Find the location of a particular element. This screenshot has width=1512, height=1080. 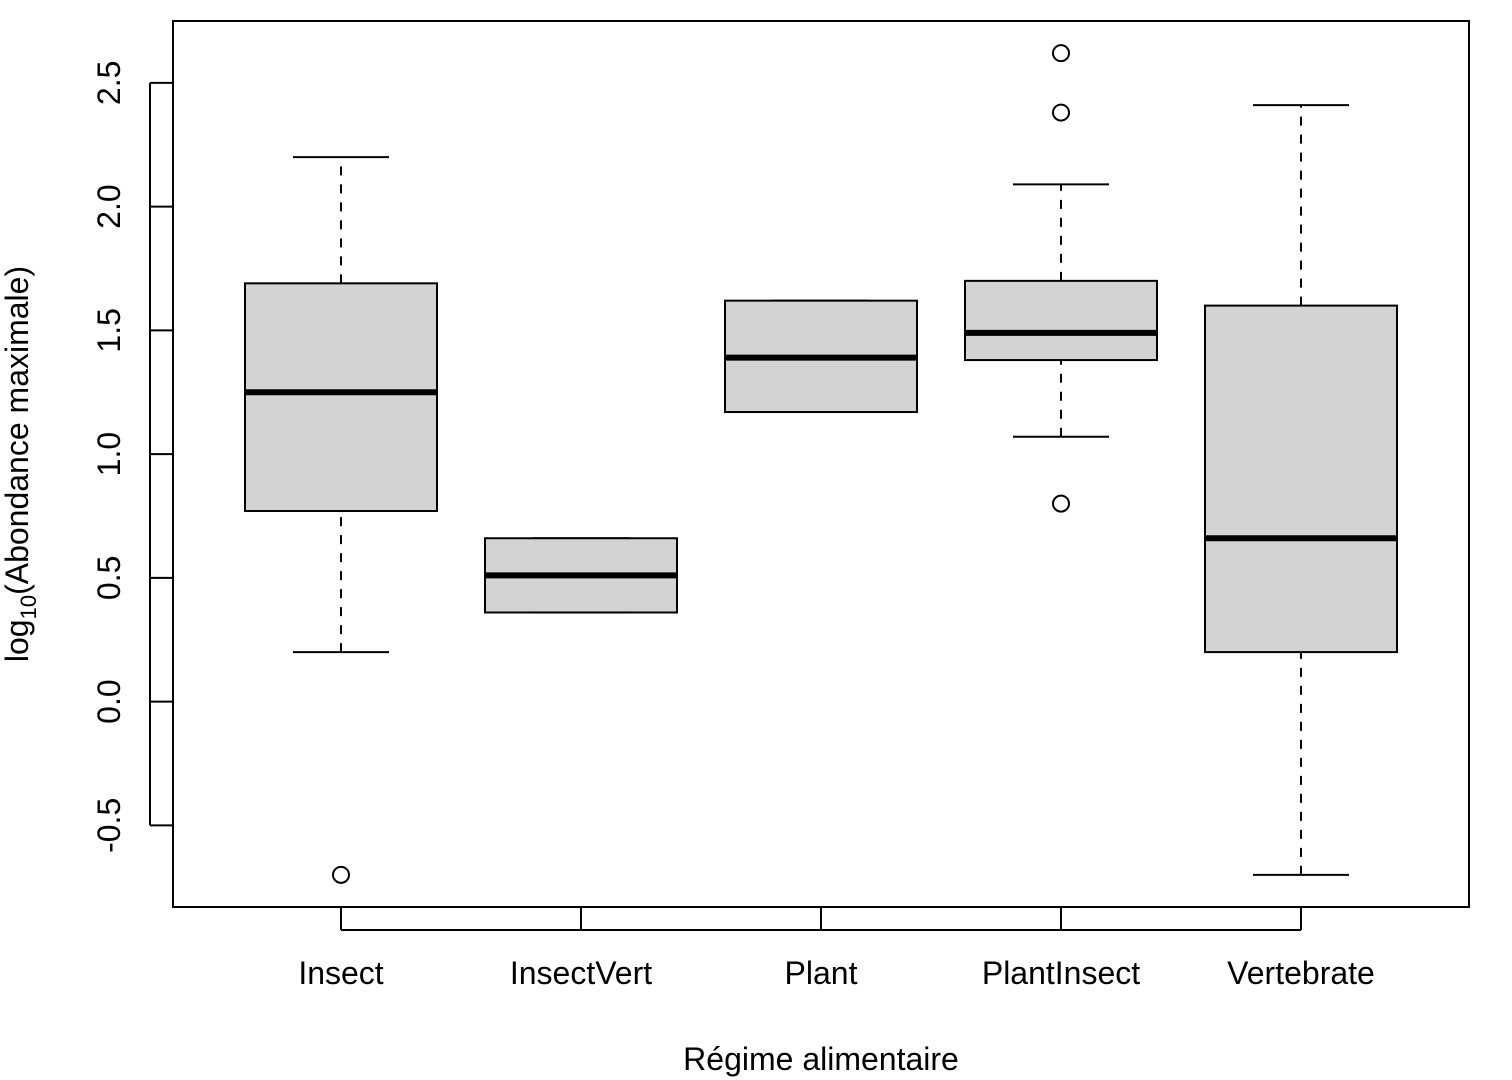

y-tick-label: 2.5 is located at coordinates (109, 83).